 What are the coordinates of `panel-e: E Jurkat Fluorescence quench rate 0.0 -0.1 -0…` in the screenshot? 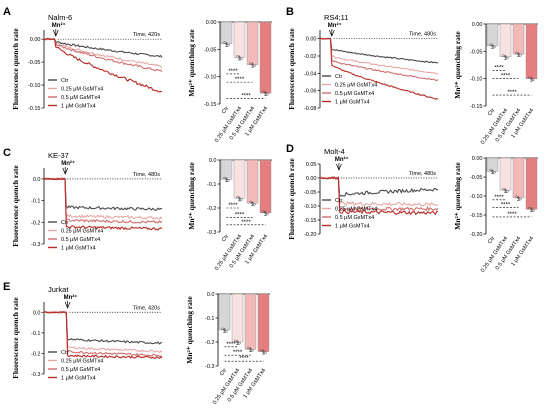 It's located at (136, 343).